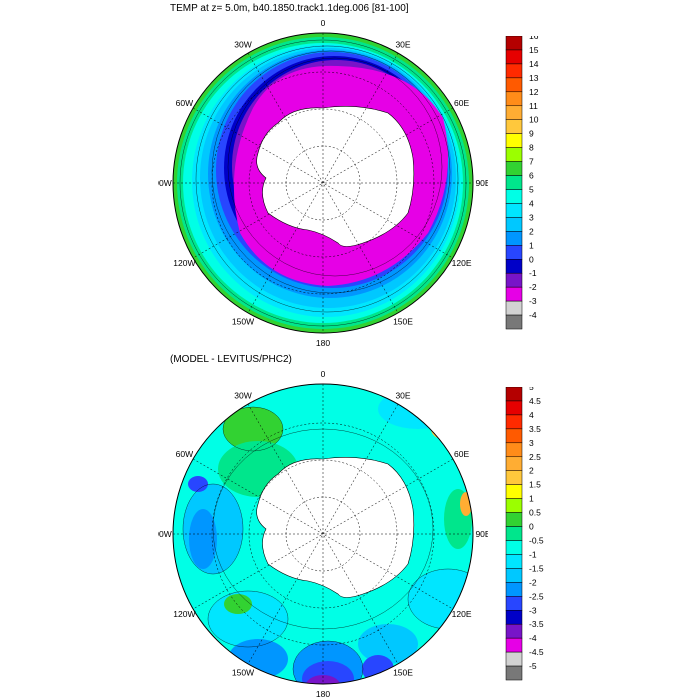 This screenshot has width=700, height=700. I want to click on bottom-colorbar-label: 4.5, so click(535, 401).